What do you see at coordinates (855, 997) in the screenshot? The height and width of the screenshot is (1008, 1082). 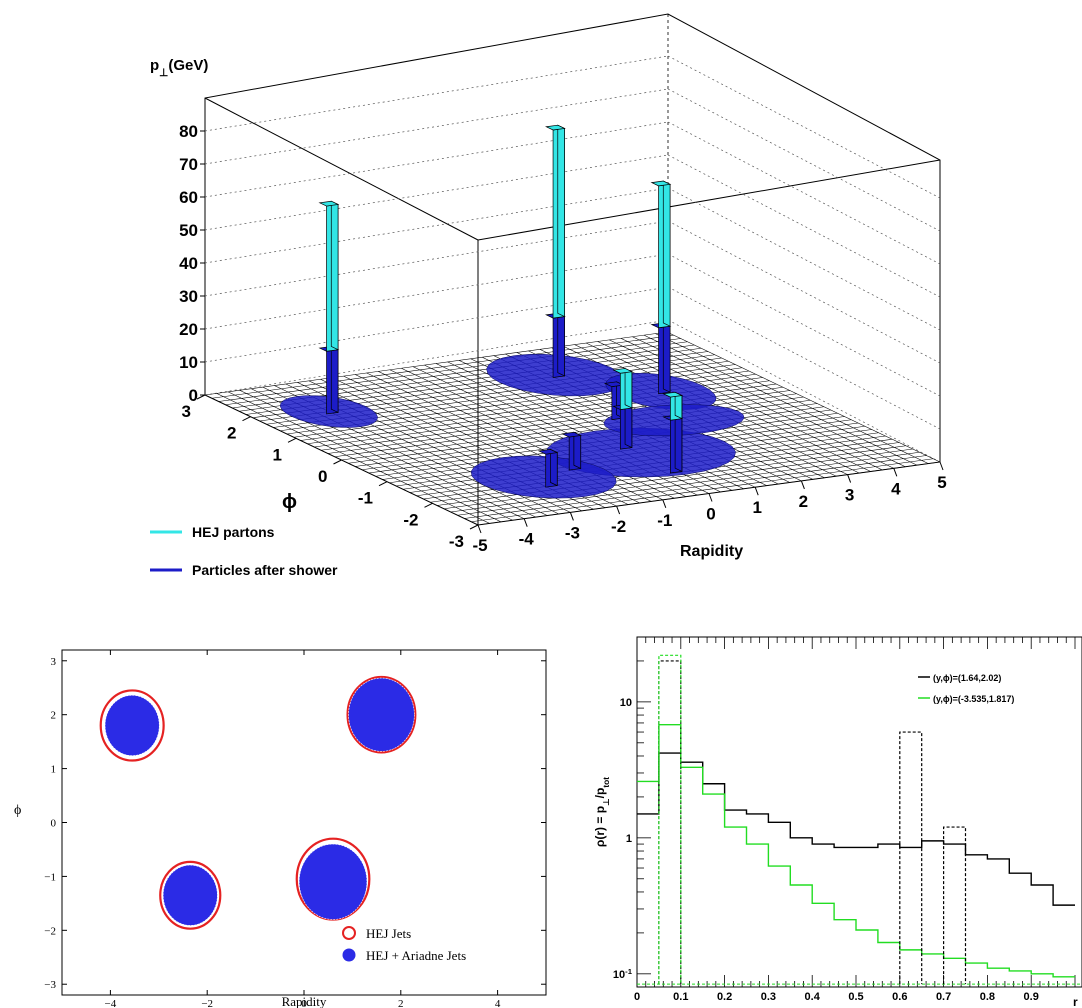 I see `x-tick-label: 0.5` at bounding box center [855, 997].